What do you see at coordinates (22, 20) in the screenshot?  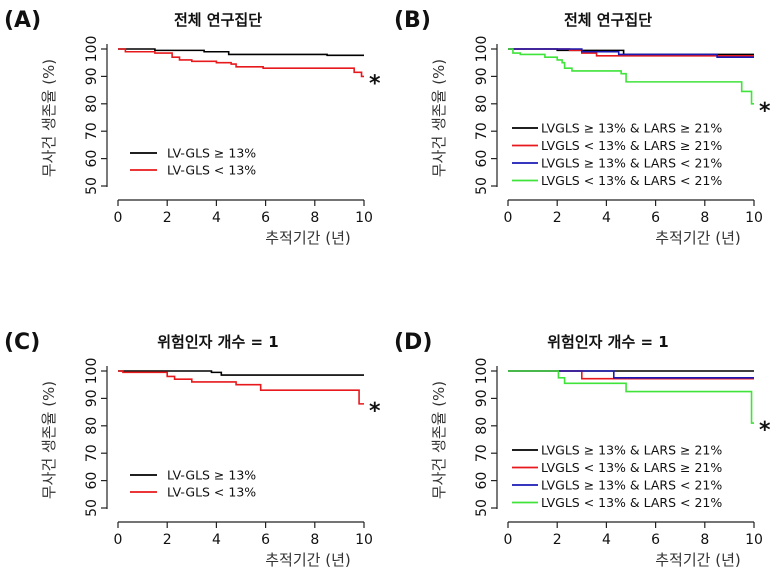 I see `panel-label: (A)` at bounding box center [22, 20].